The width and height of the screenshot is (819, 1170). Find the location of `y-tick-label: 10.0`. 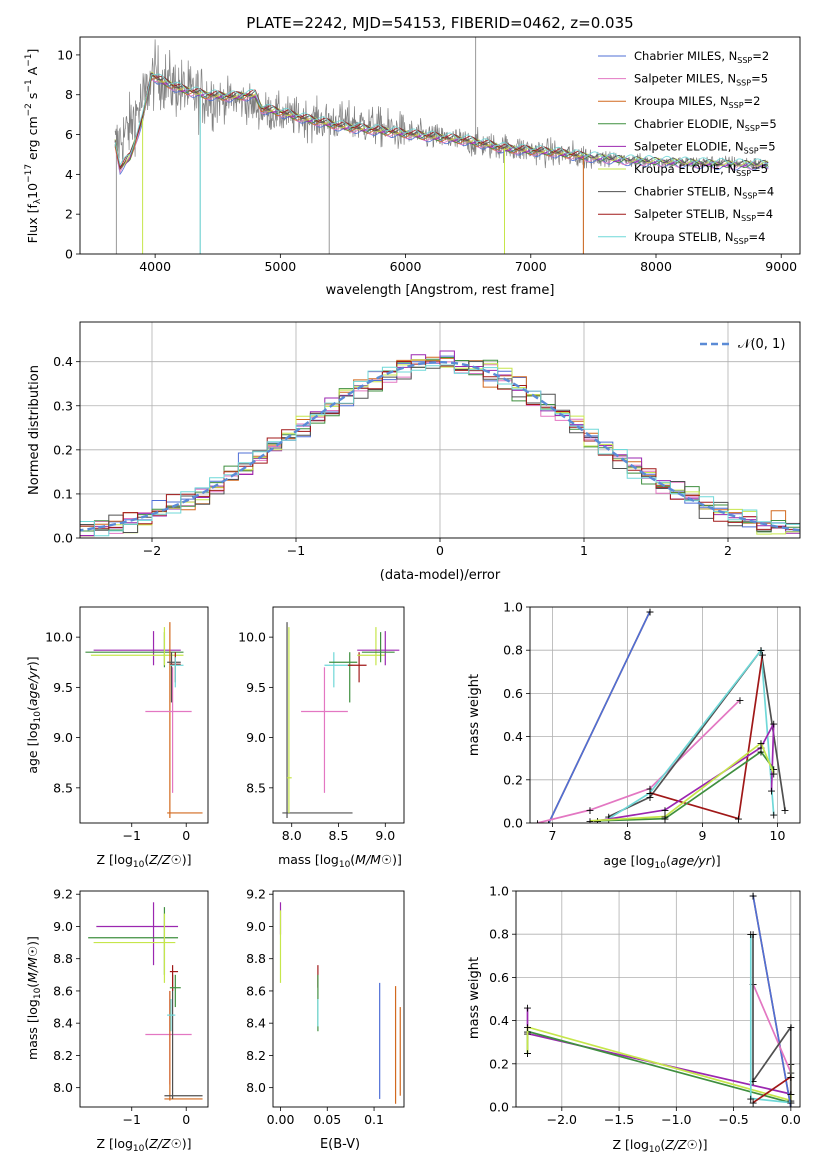

y-tick-label: 10.0 is located at coordinates (252, 637).